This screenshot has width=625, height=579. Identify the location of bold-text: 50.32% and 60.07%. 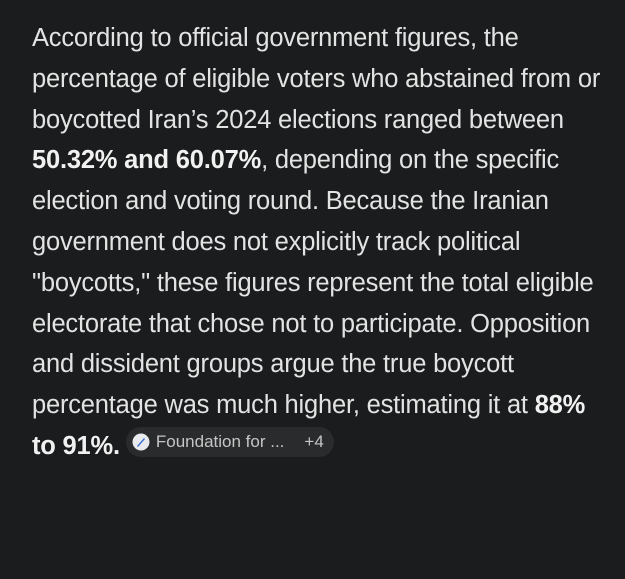
(147, 160).